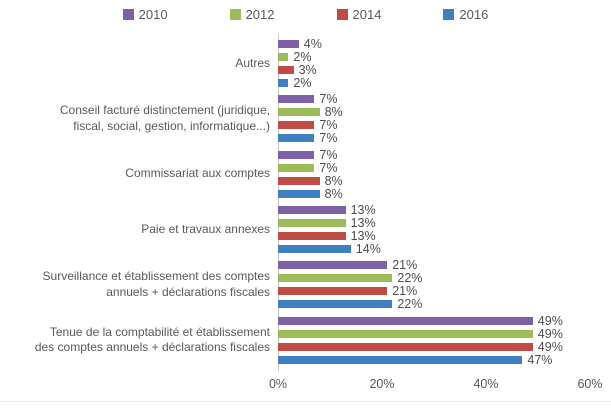 Image resolution: width=611 pixels, height=409 pixels. What do you see at coordinates (307, 70) in the screenshot?
I see `bar-value-label: 3%` at bounding box center [307, 70].